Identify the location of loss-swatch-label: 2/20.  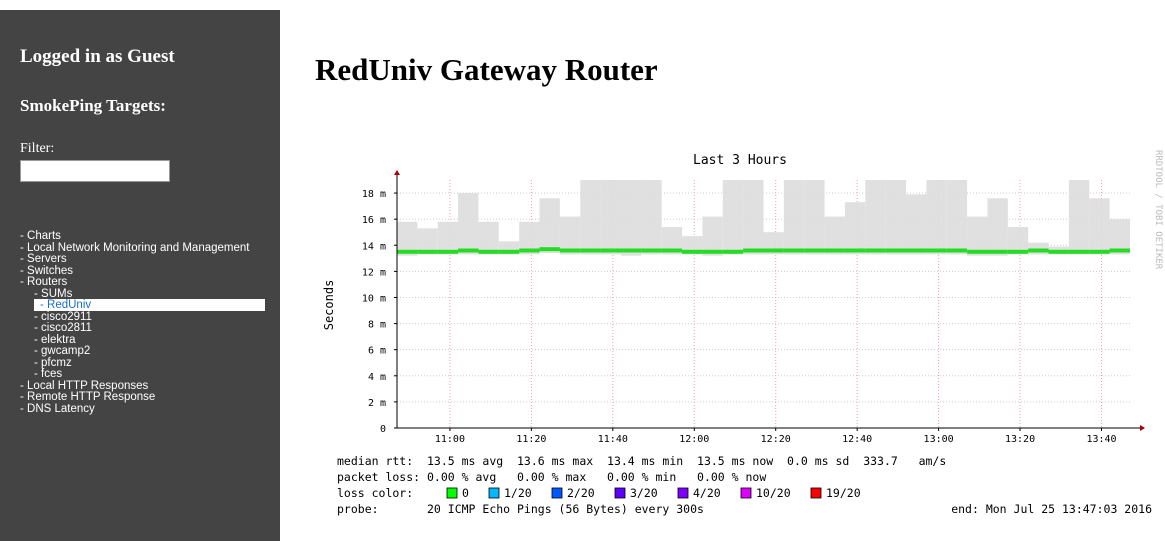
(581, 493).